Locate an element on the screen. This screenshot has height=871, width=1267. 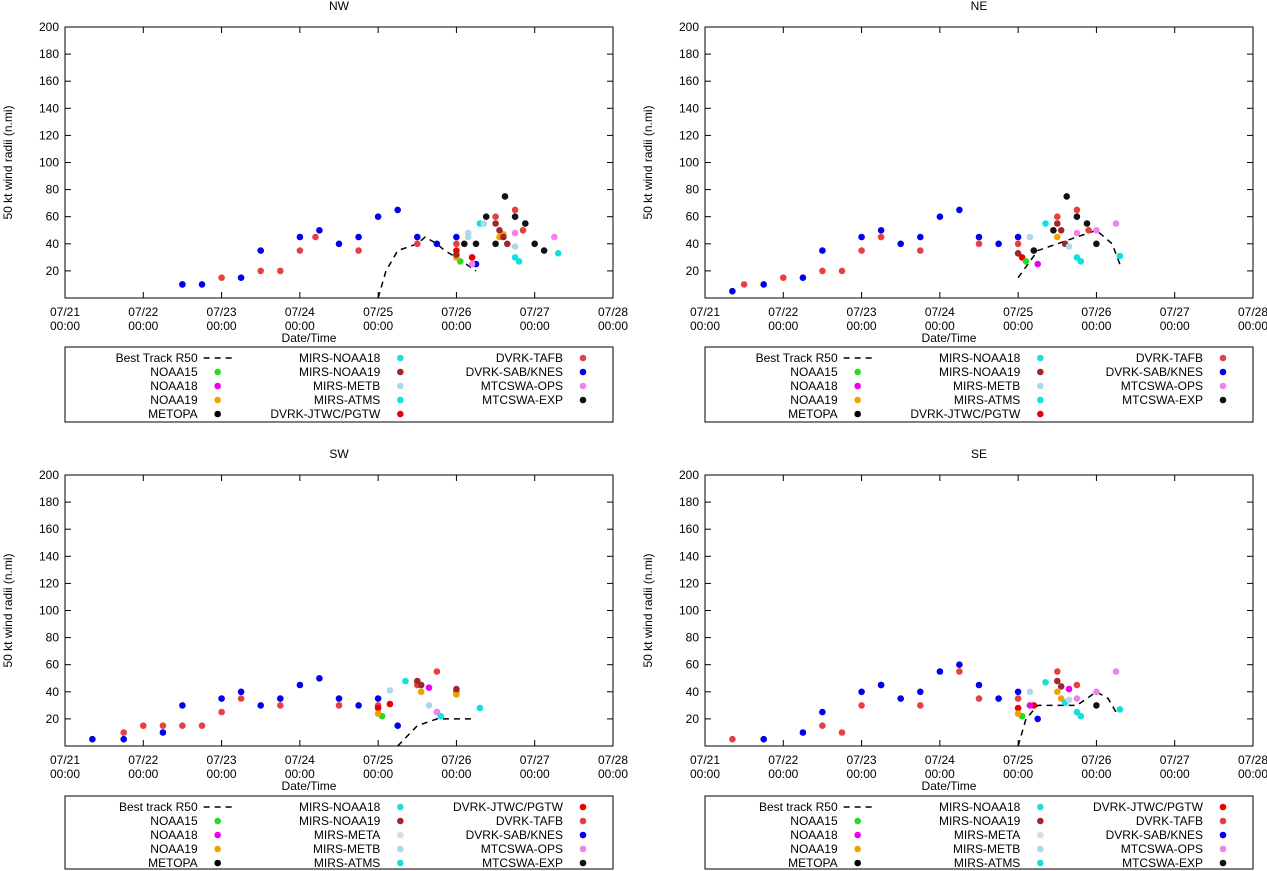
plot-frame is located at coordinates (339, 162).